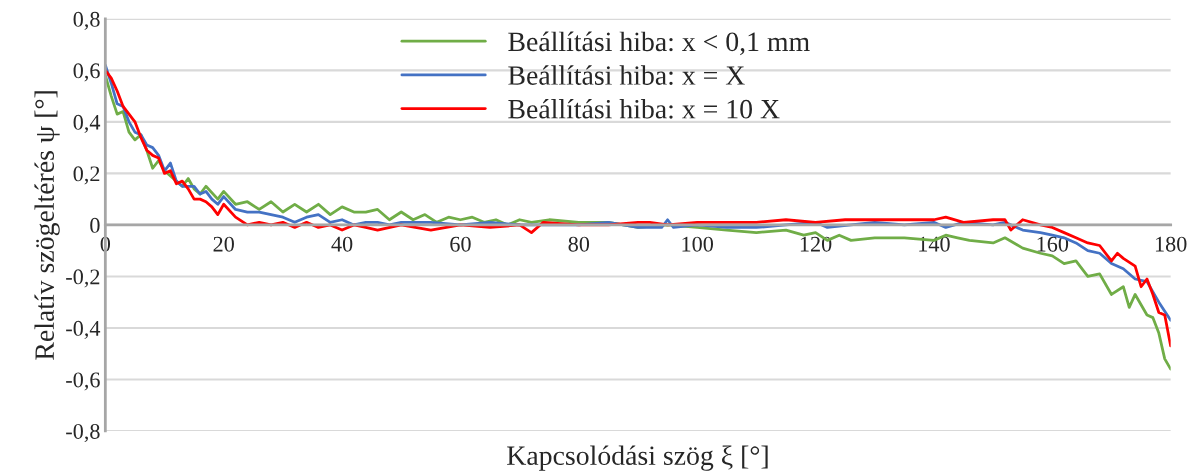 The image size is (1197, 471). Describe the element at coordinates (579, 244) in the screenshot. I see `x-tick-label: 80` at that location.